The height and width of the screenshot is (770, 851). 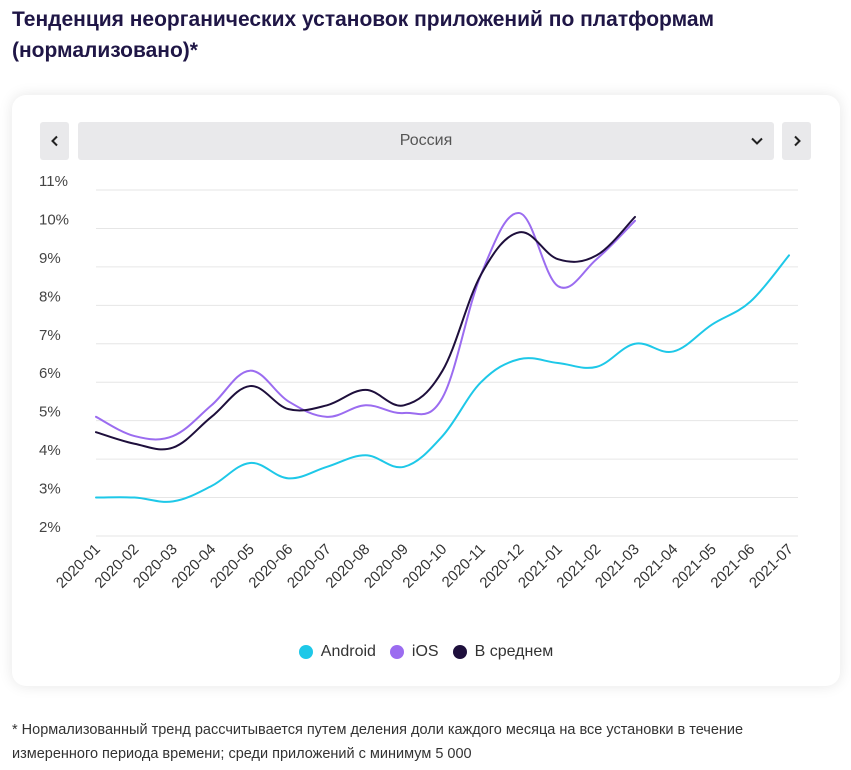 What do you see at coordinates (50, 335) in the screenshot?
I see `y-tick-label: 7%` at bounding box center [50, 335].